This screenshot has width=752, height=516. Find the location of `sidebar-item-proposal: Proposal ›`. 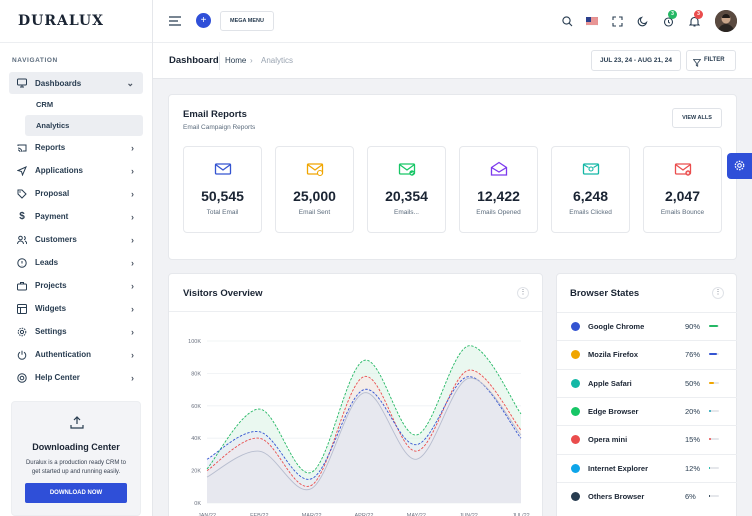

sidebar-item-proposal: Proposal › is located at coordinates (76, 193).